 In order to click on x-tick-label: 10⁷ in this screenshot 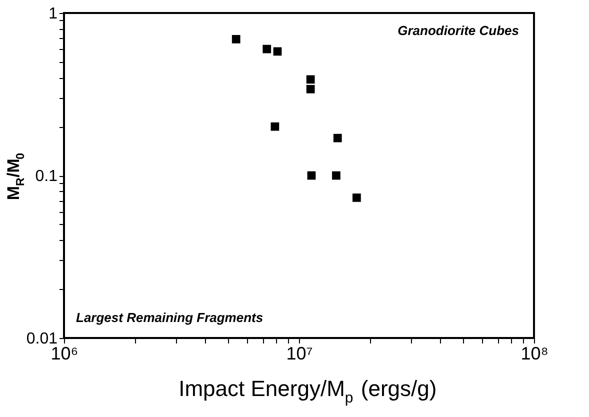, I will do `click(299, 354)`.